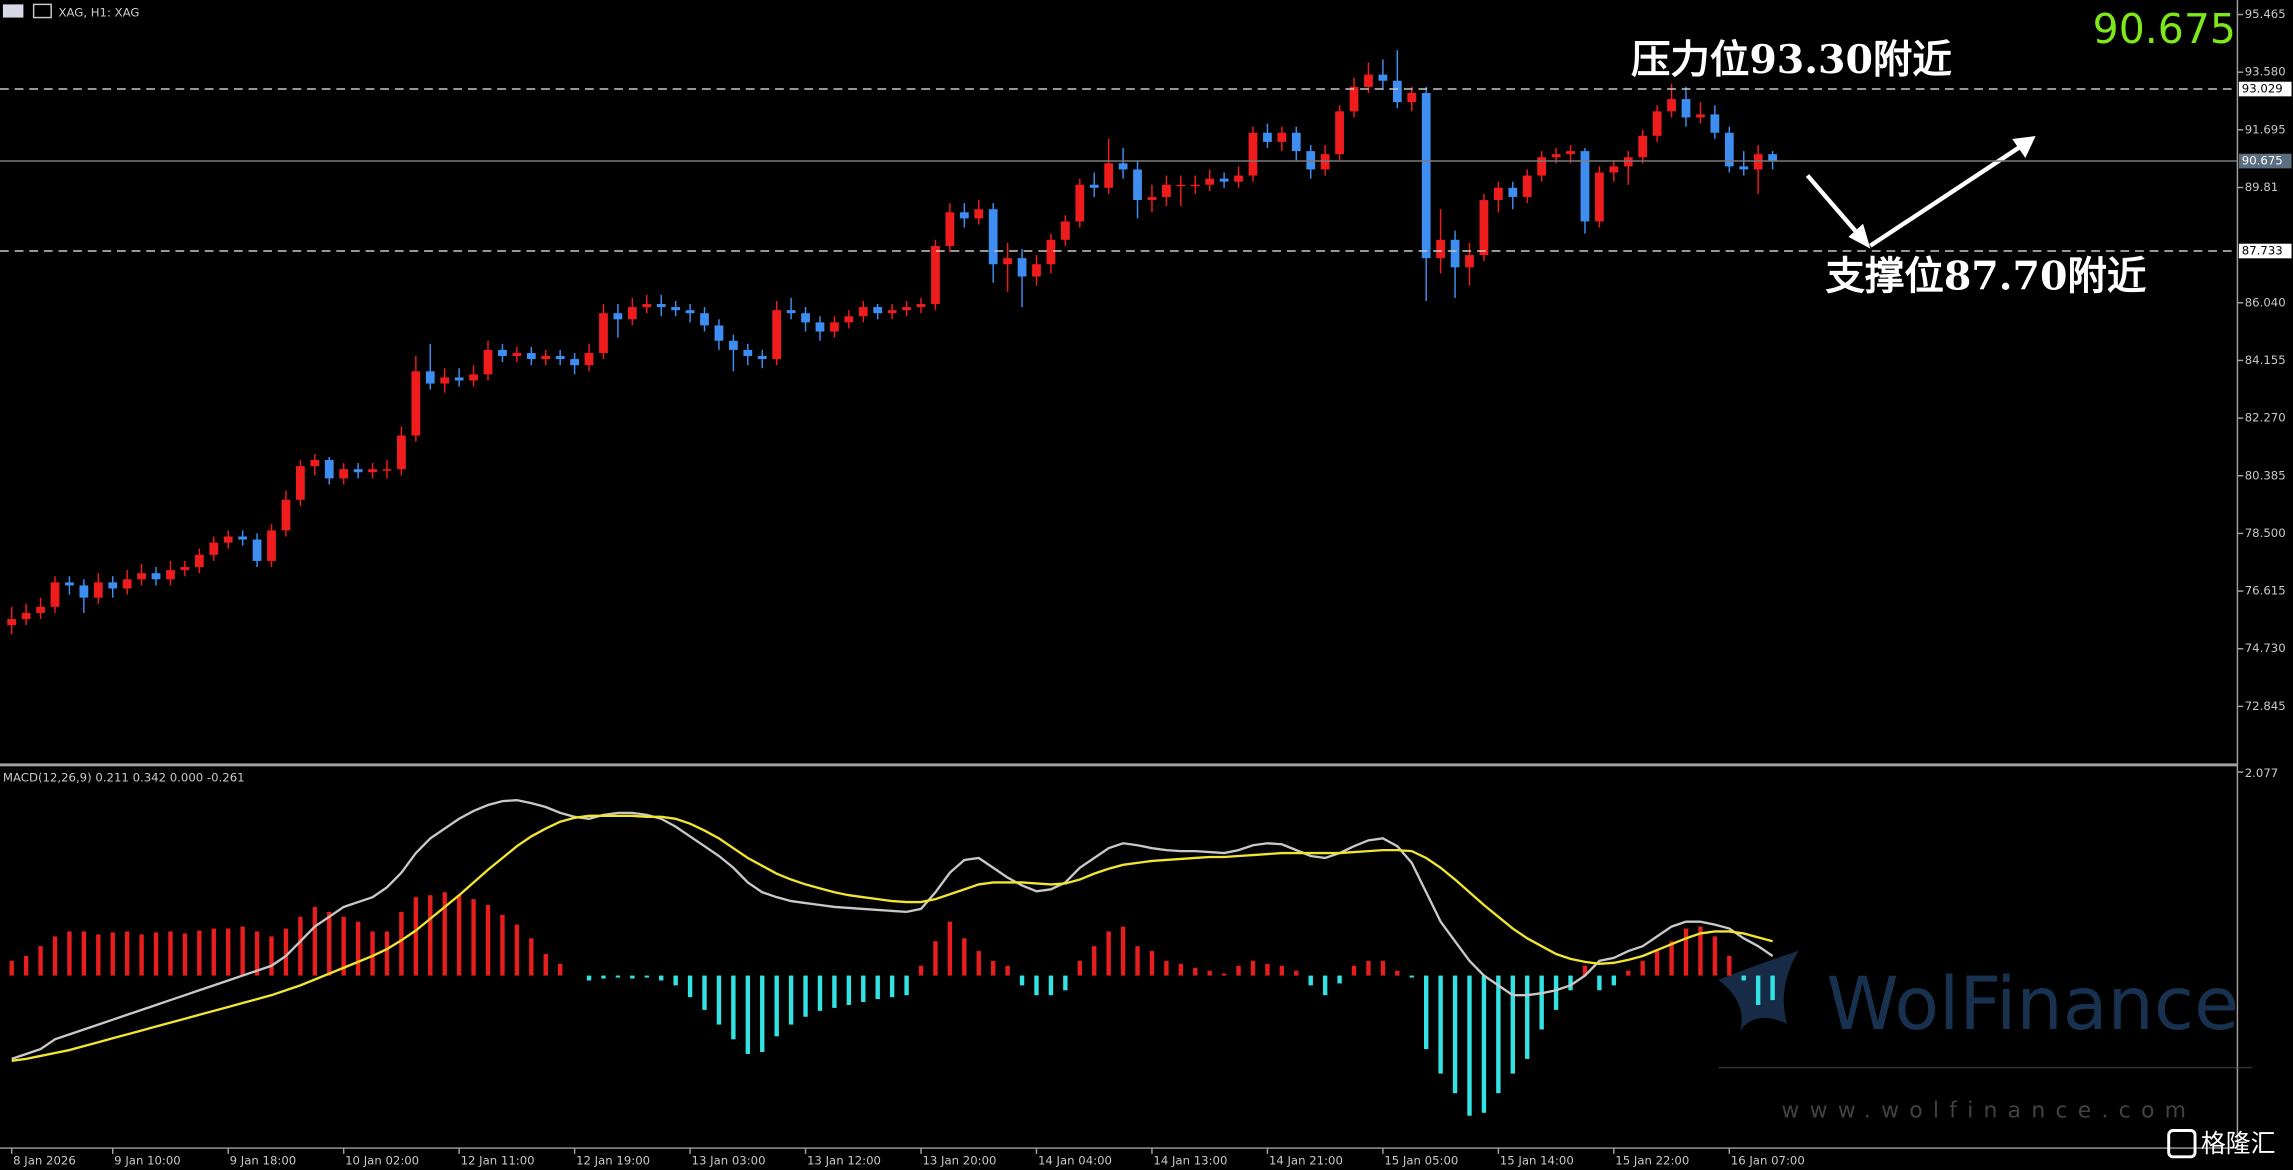  I want to click on x-tick-label: 16 Jan 07:00, so click(1768, 1161).